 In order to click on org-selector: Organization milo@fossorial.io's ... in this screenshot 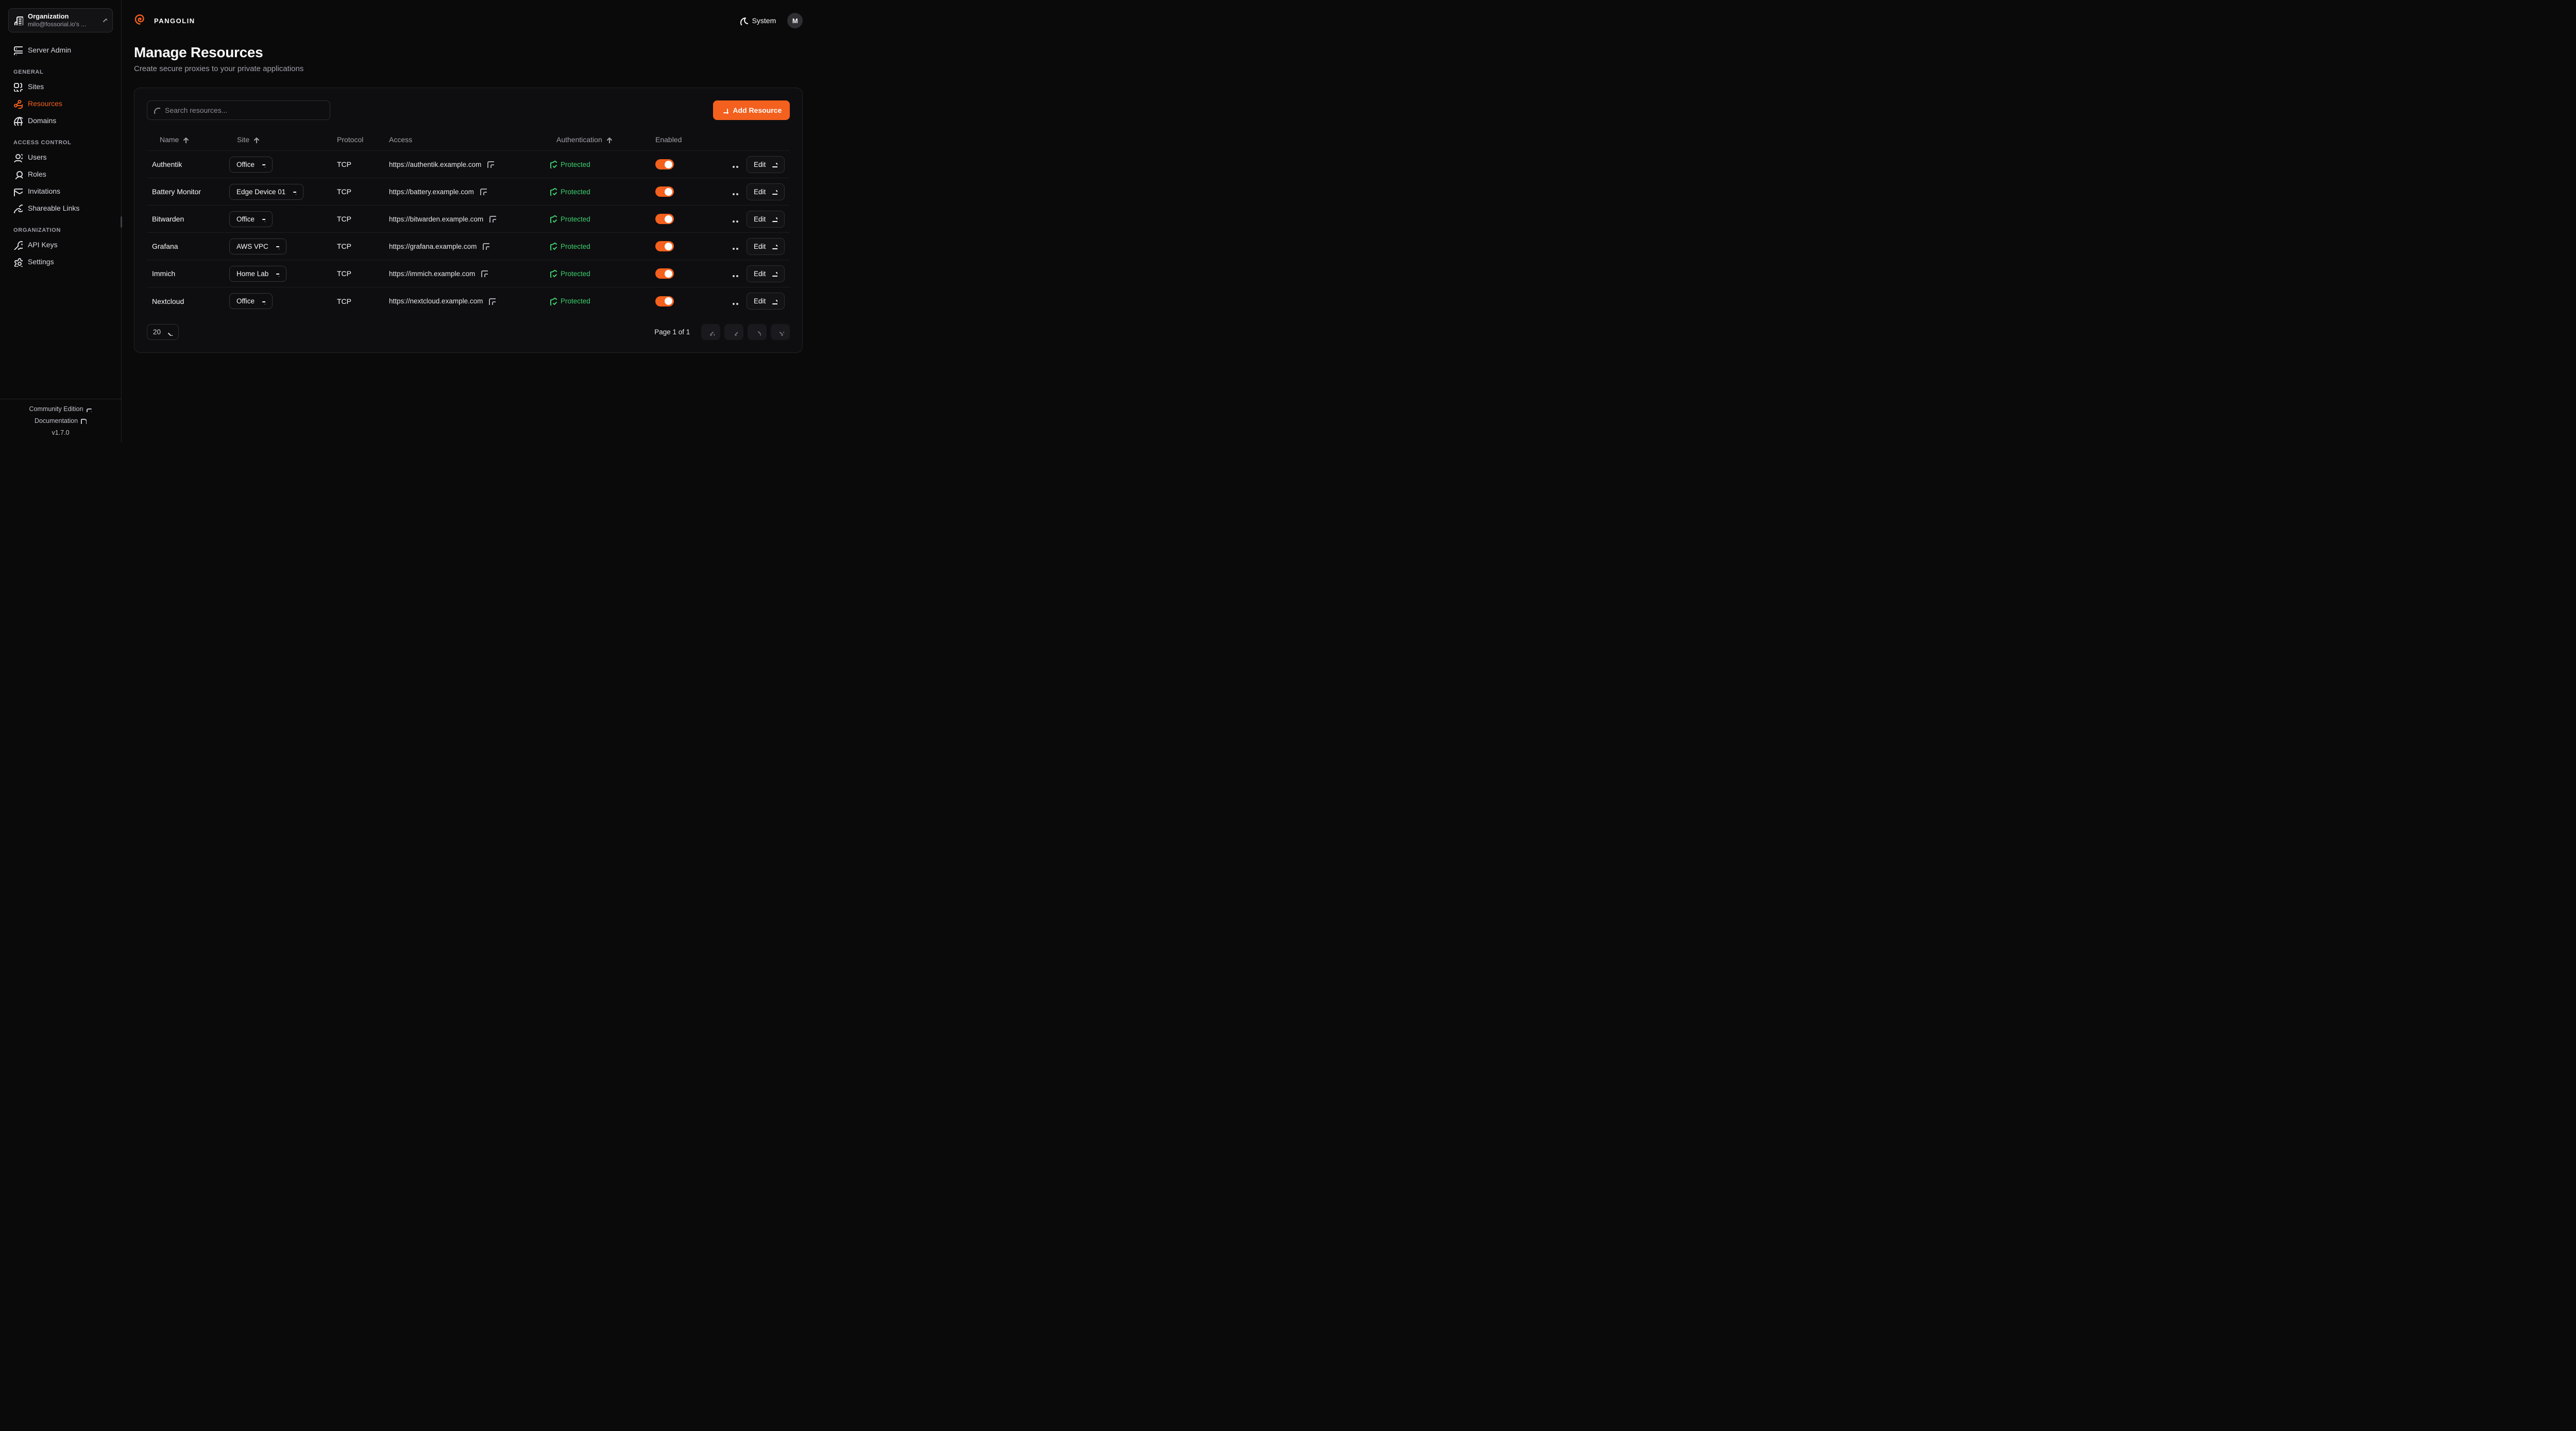, I will do `click(60, 20)`.